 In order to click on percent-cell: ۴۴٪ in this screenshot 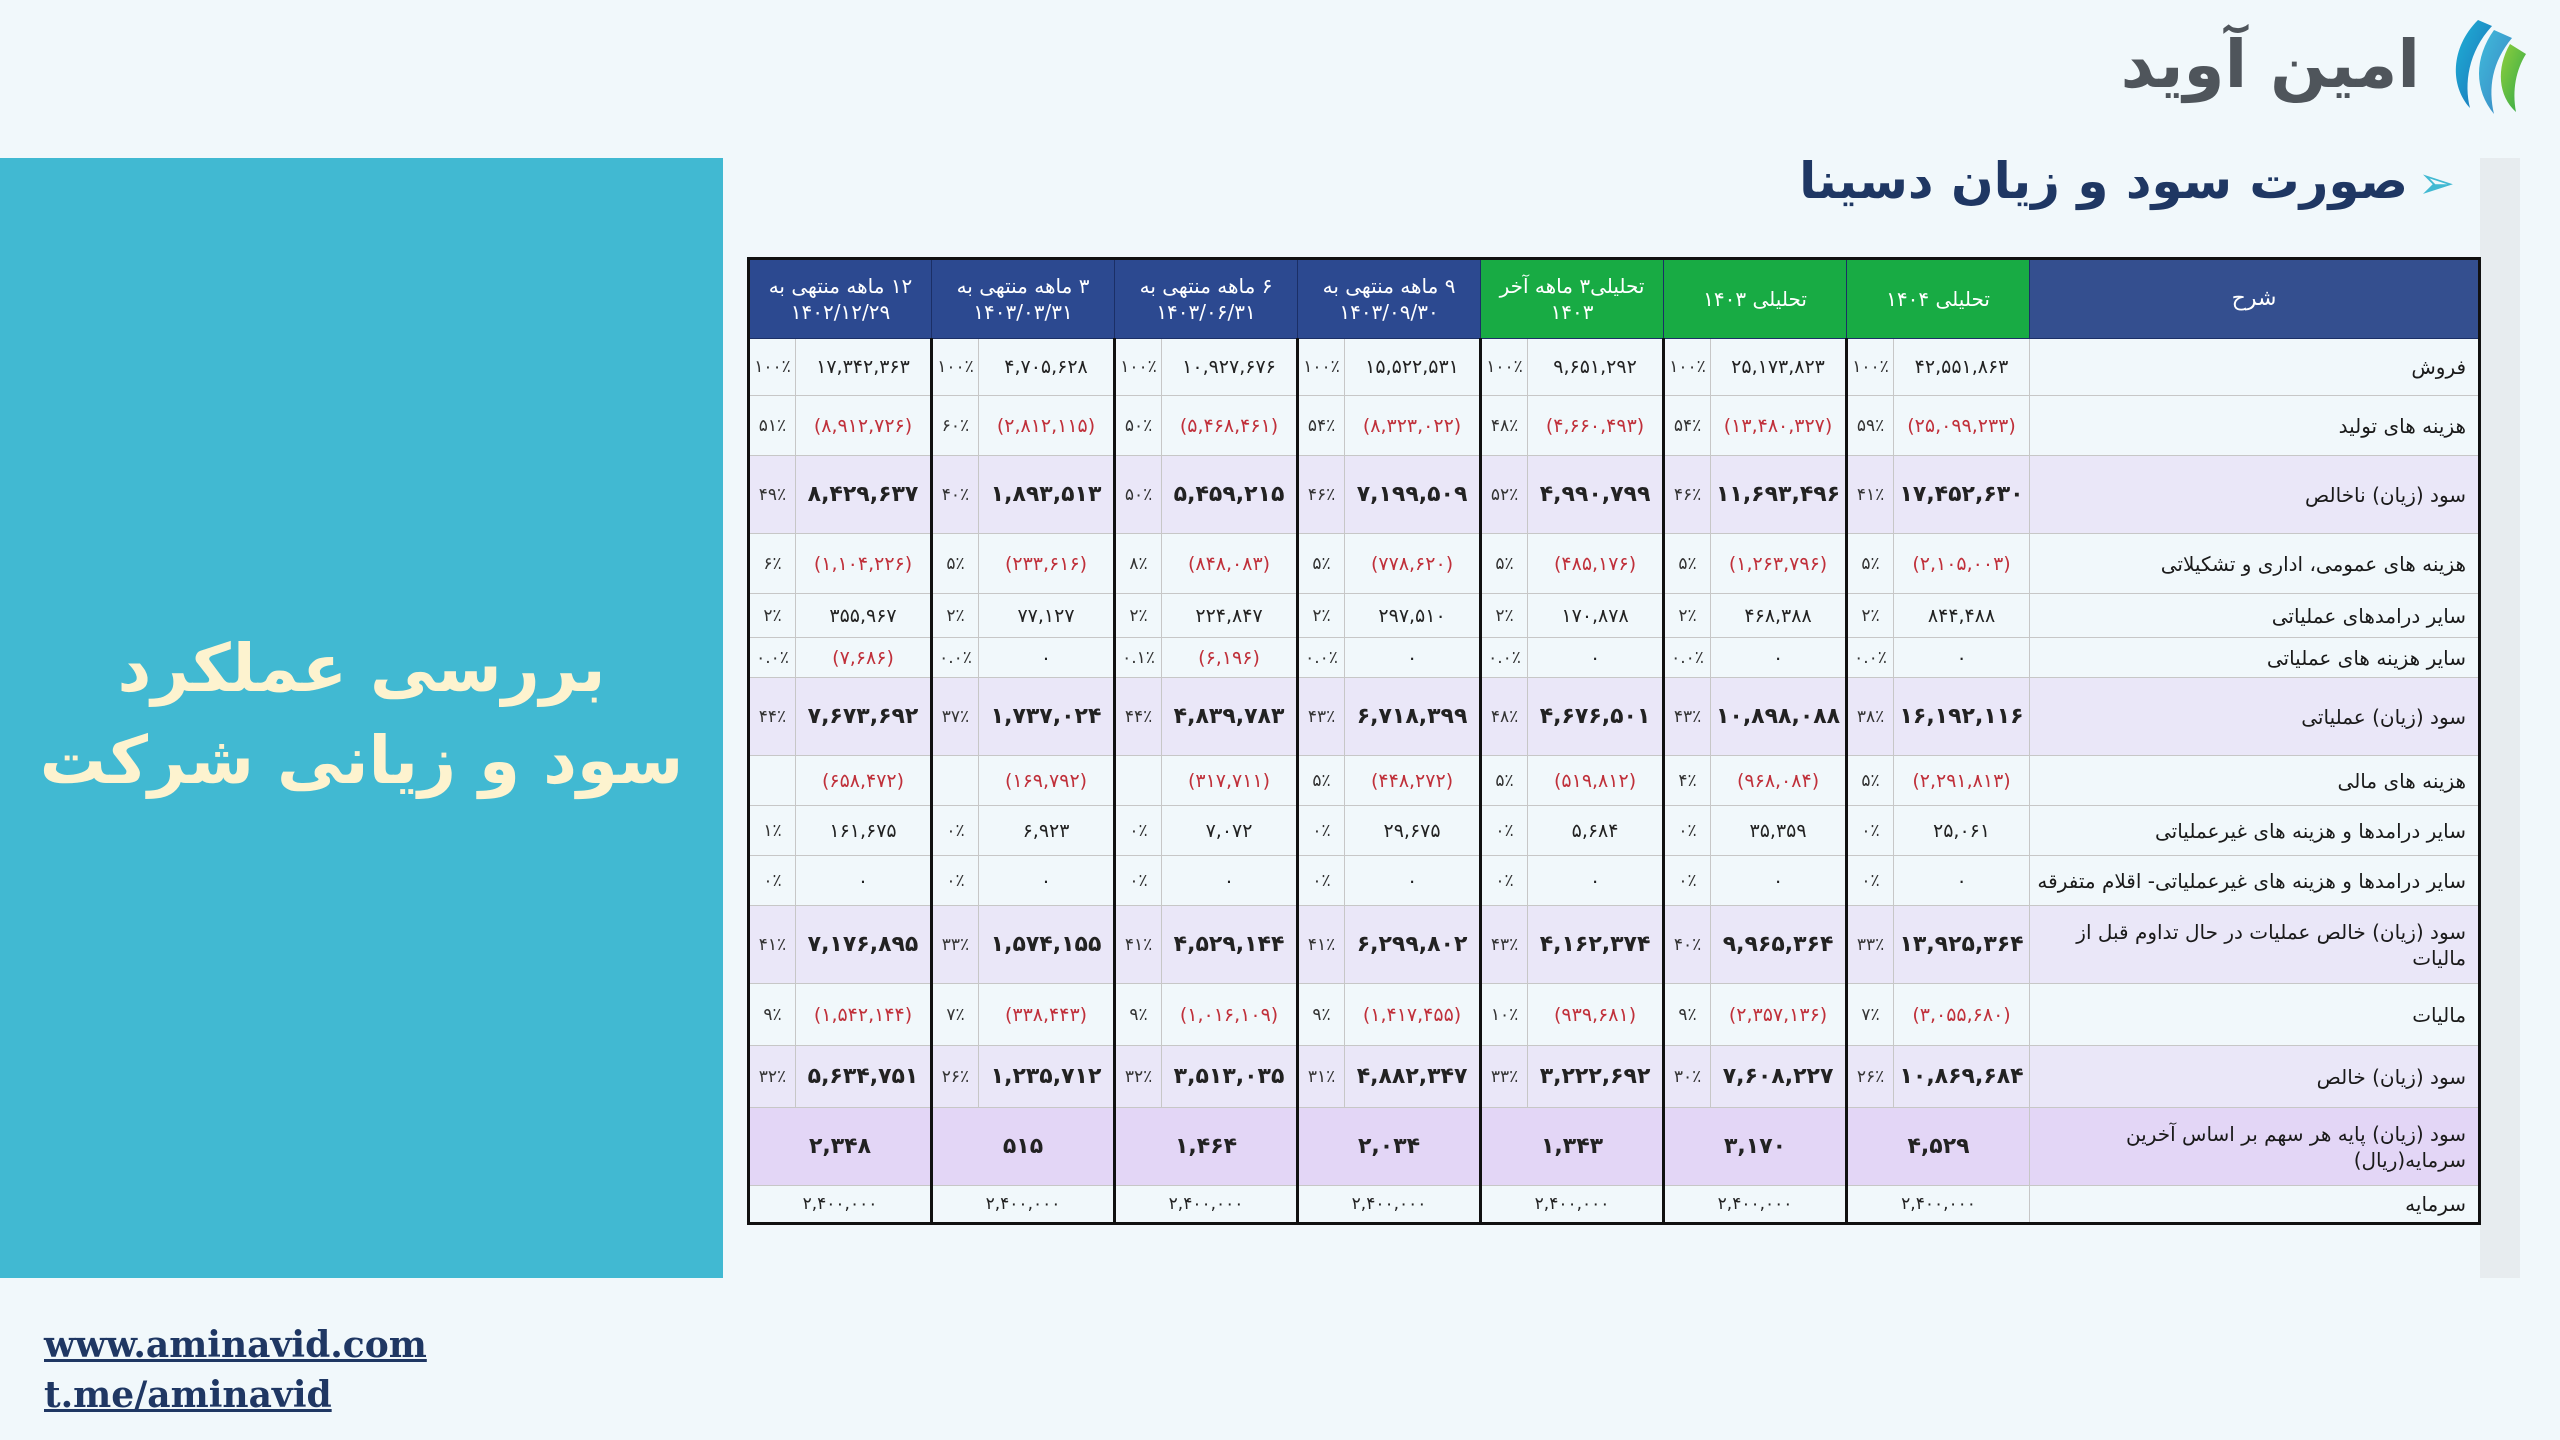, I will do `click(1138, 716)`.